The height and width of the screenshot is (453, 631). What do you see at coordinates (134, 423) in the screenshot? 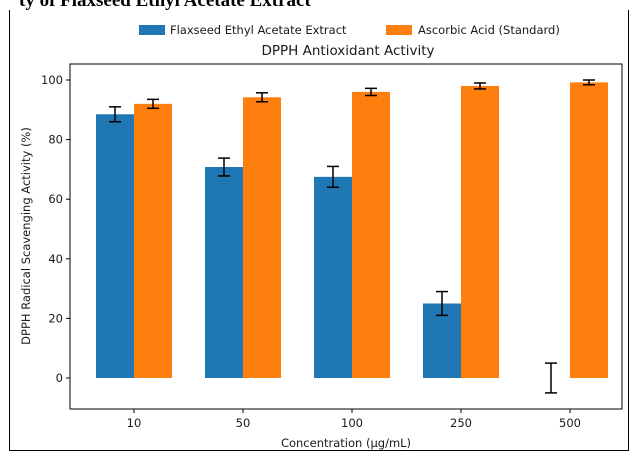
I see `x-tick-label-0: 10` at bounding box center [134, 423].